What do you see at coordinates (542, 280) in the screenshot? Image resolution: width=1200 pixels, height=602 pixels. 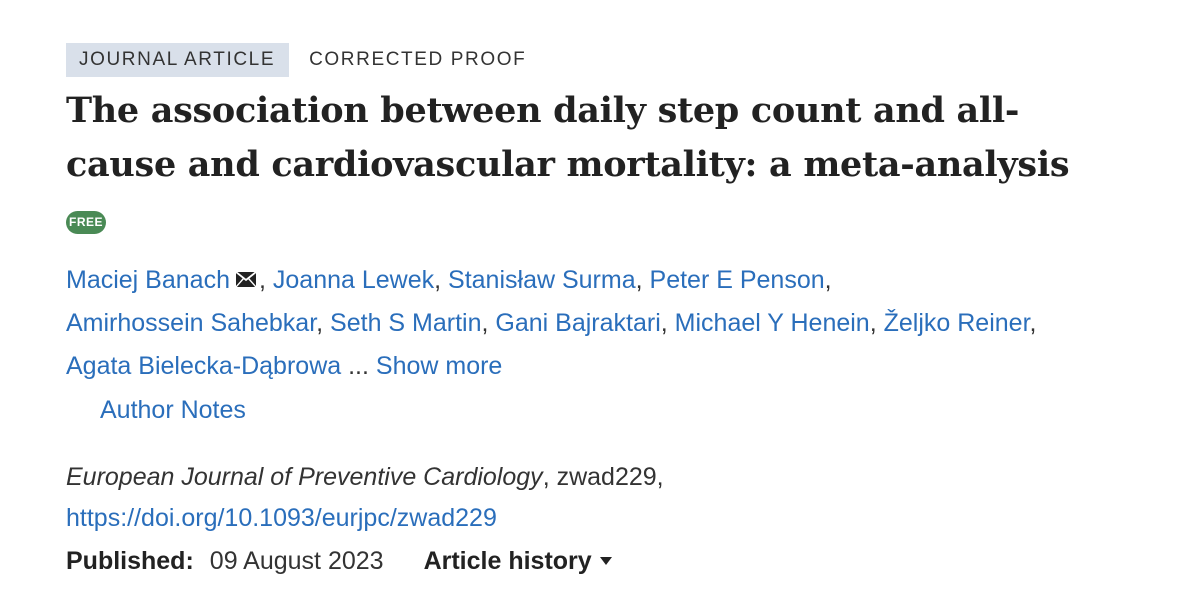 I see `author-link: Stanisław Surma` at bounding box center [542, 280].